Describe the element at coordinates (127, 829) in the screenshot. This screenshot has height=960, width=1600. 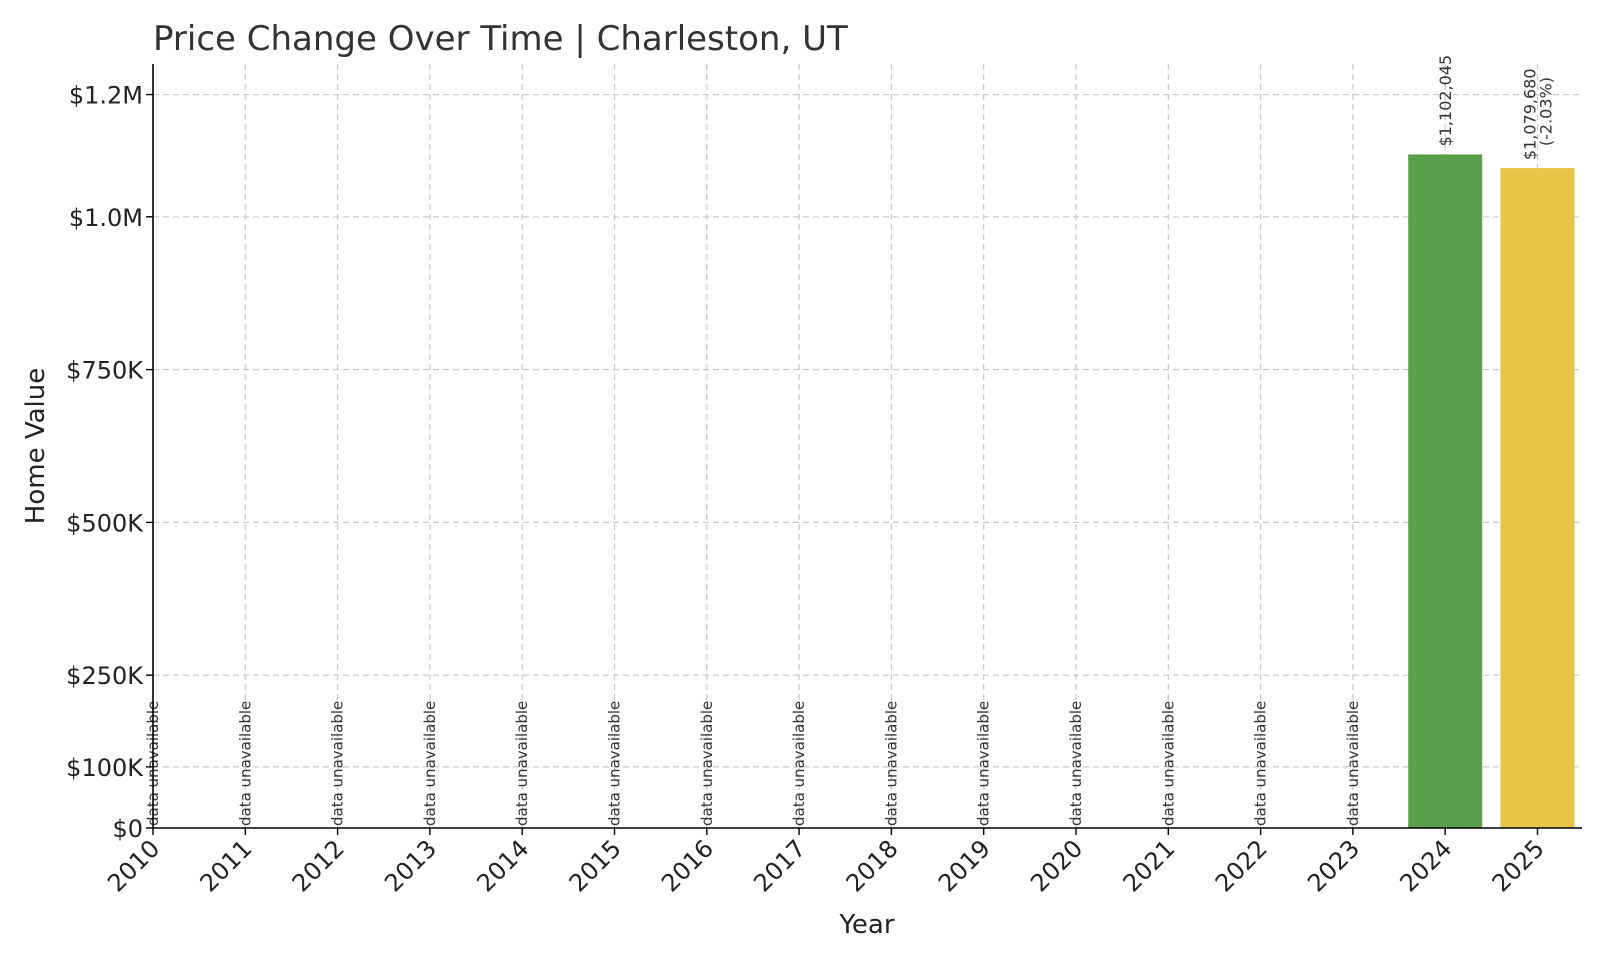
I see `y-tick-label: $0` at that location.